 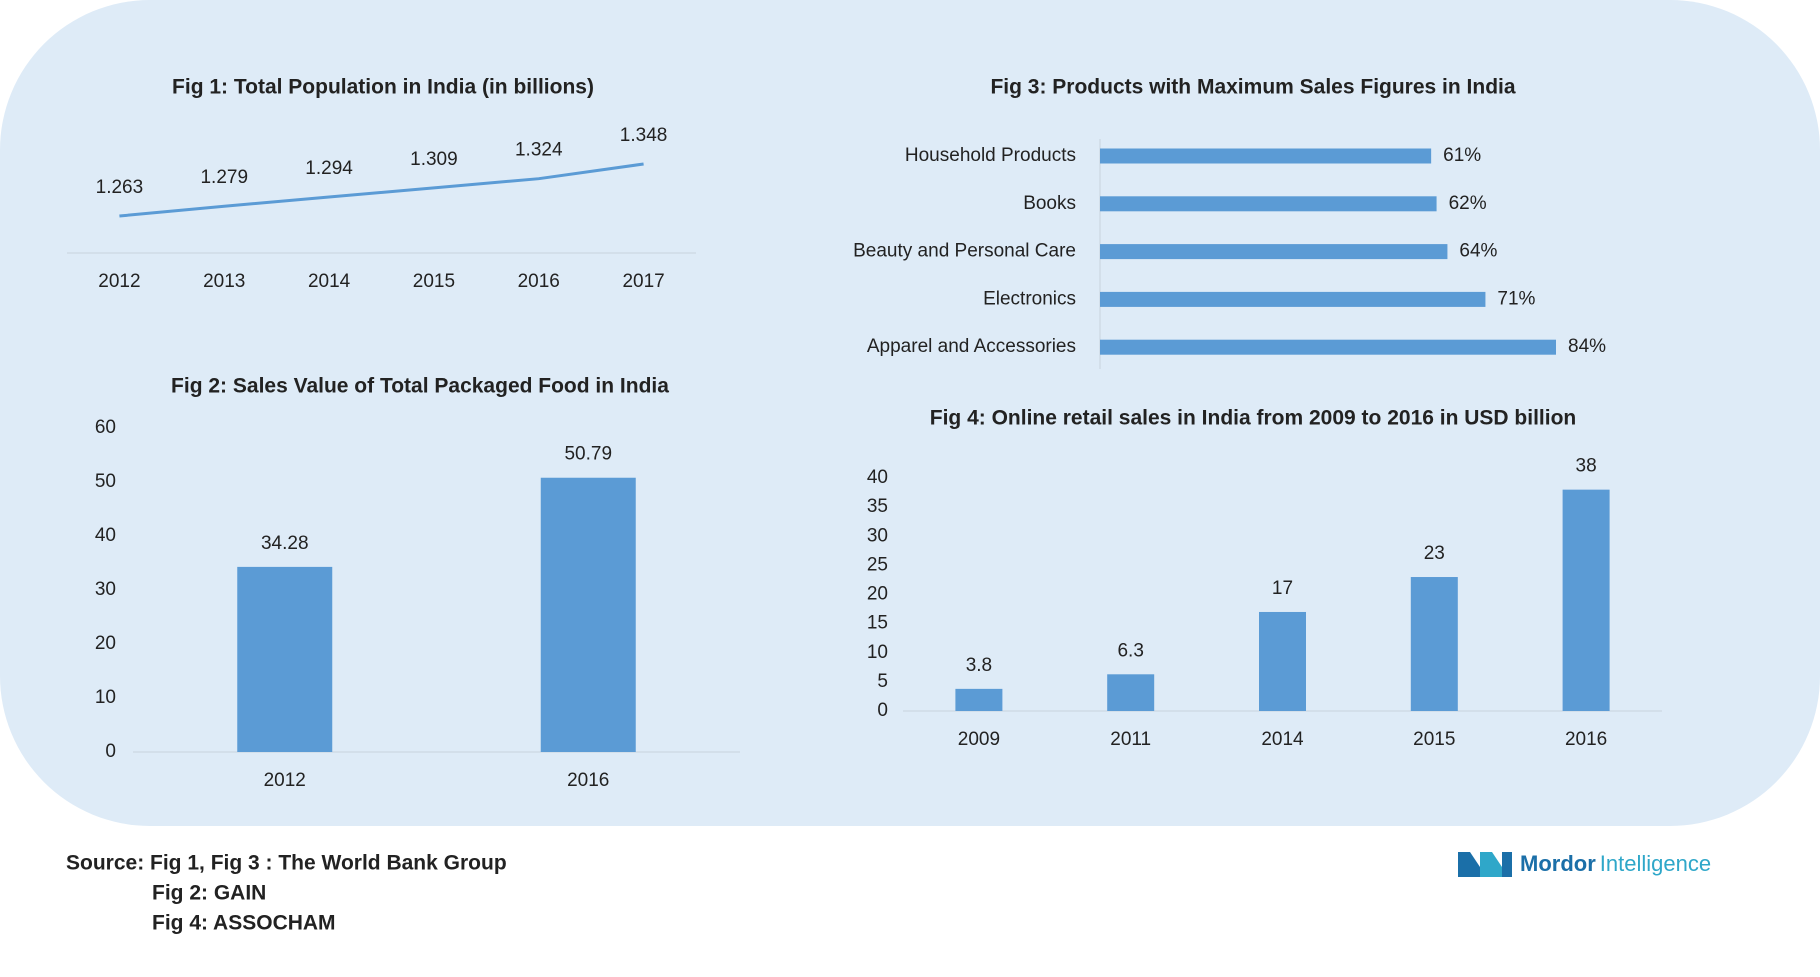 What do you see at coordinates (224, 177) in the screenshot?
I see `data-label: 1.279` at bounding box center [224, 177].